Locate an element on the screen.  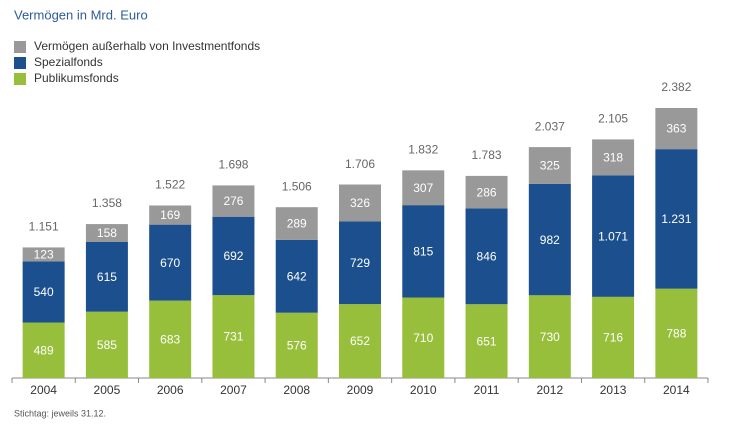
value-label: 1.231 is located at coordinates (676, 219).